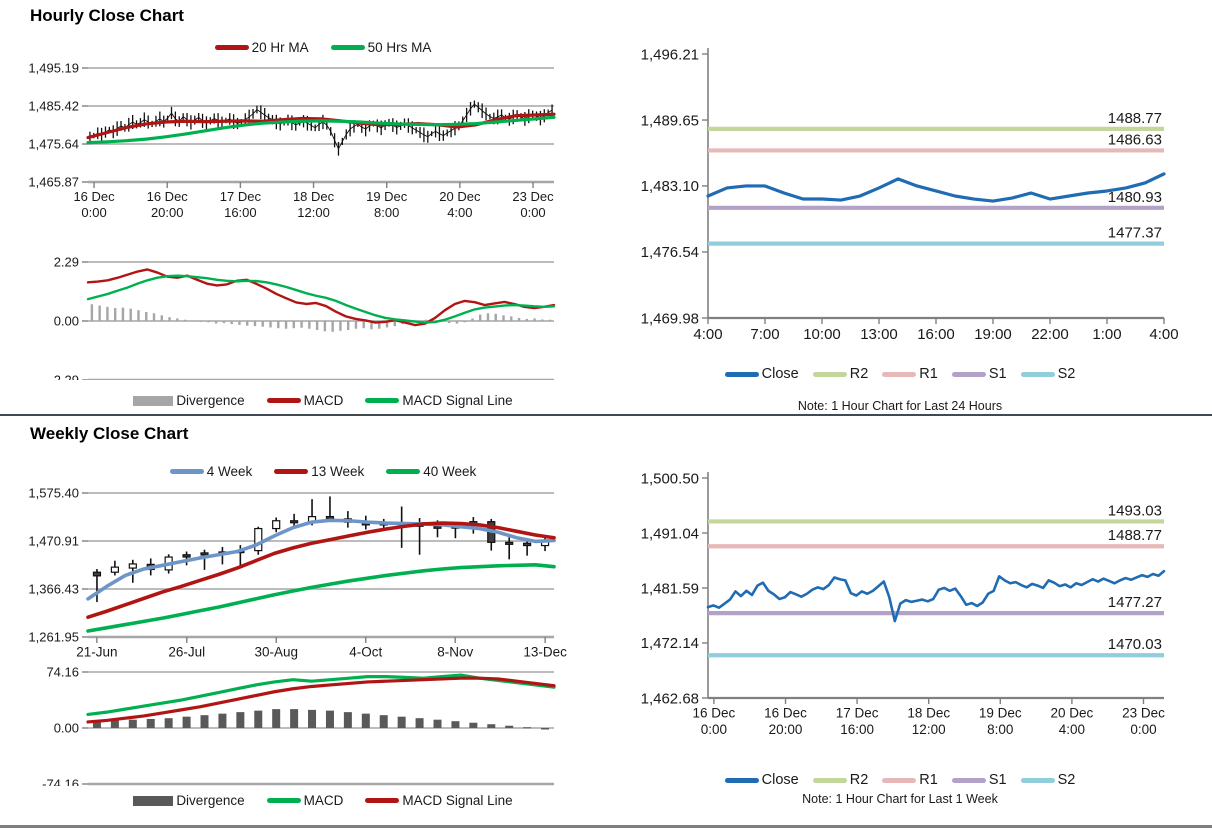  Describe the element at coordinates (859, 780) in the screenshot. I see `legend-label: R2` at that location.